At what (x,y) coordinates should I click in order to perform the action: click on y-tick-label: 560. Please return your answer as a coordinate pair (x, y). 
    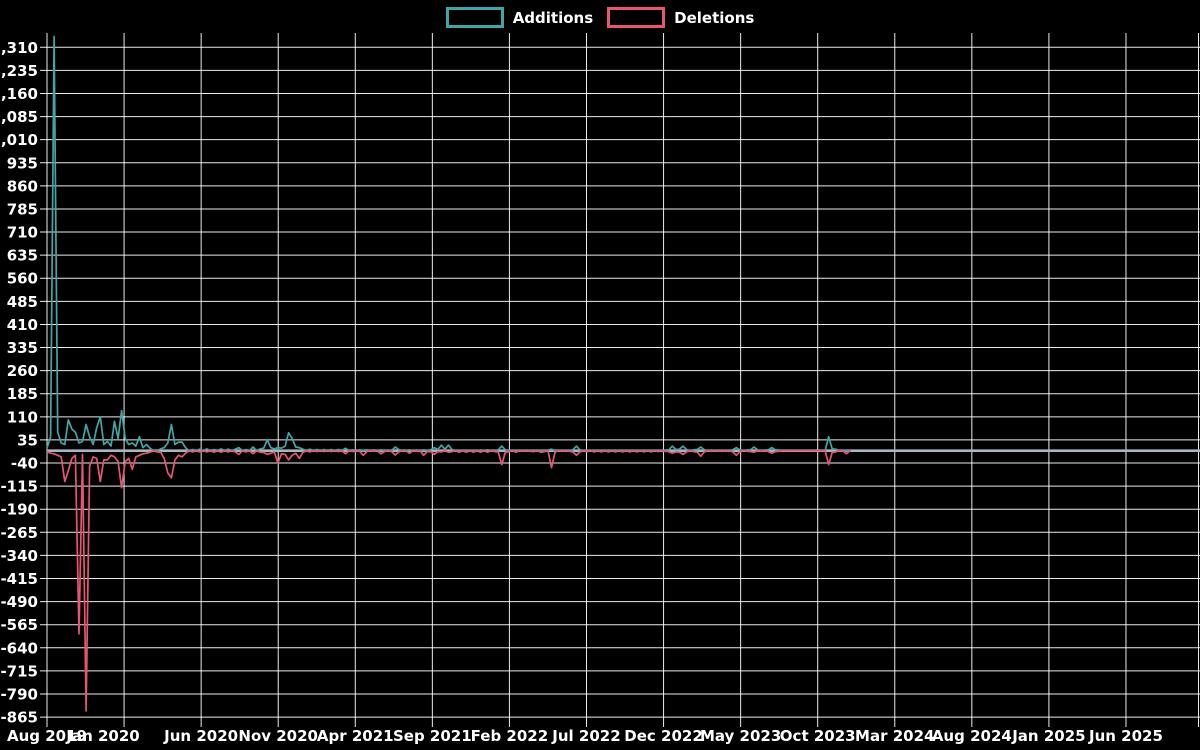
    Looking at the image, I should click on (22, 279).